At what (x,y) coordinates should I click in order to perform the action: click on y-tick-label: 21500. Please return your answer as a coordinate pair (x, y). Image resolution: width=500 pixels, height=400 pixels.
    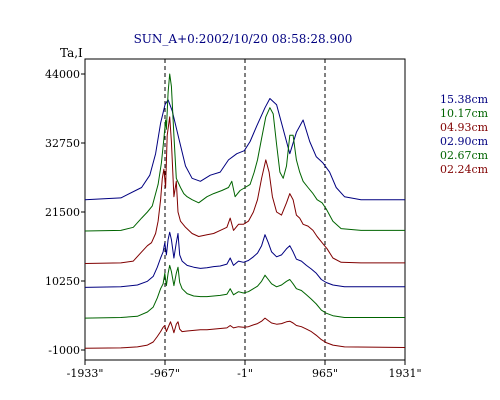
    Looking at the image, I should click on (62, 212).